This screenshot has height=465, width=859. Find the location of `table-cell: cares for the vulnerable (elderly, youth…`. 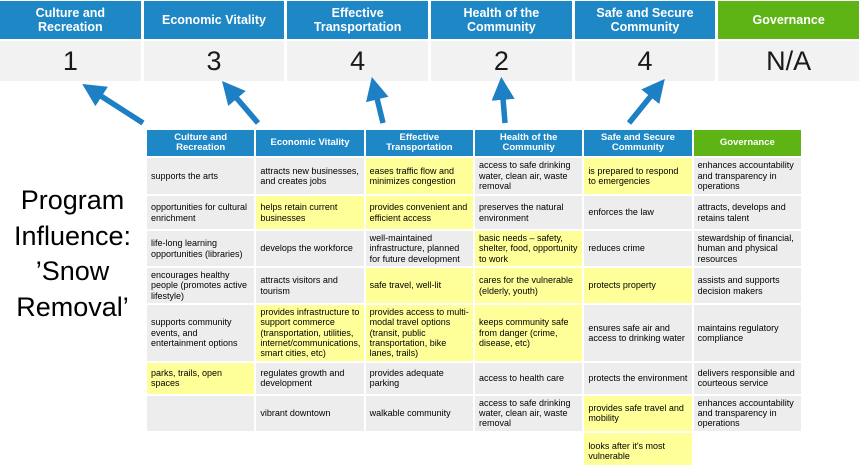

table-cell: cares for the vulnerable (elderly, youth… is located at coordinates (528, 286).